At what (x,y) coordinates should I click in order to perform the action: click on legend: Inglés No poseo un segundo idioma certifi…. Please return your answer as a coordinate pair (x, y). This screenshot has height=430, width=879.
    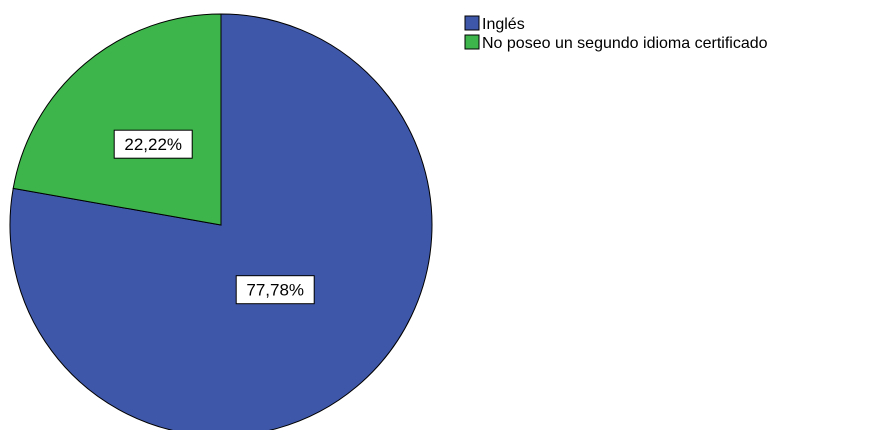
    Looking at the image, I should click on (616, 33).